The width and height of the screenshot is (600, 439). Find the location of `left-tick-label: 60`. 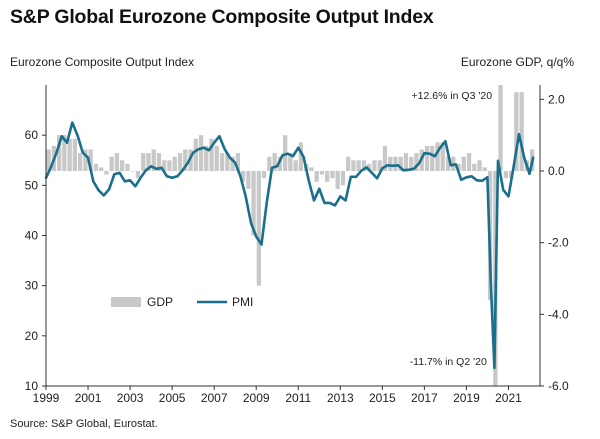

left-tick-label: 60 is located at coordinates (32, 135).